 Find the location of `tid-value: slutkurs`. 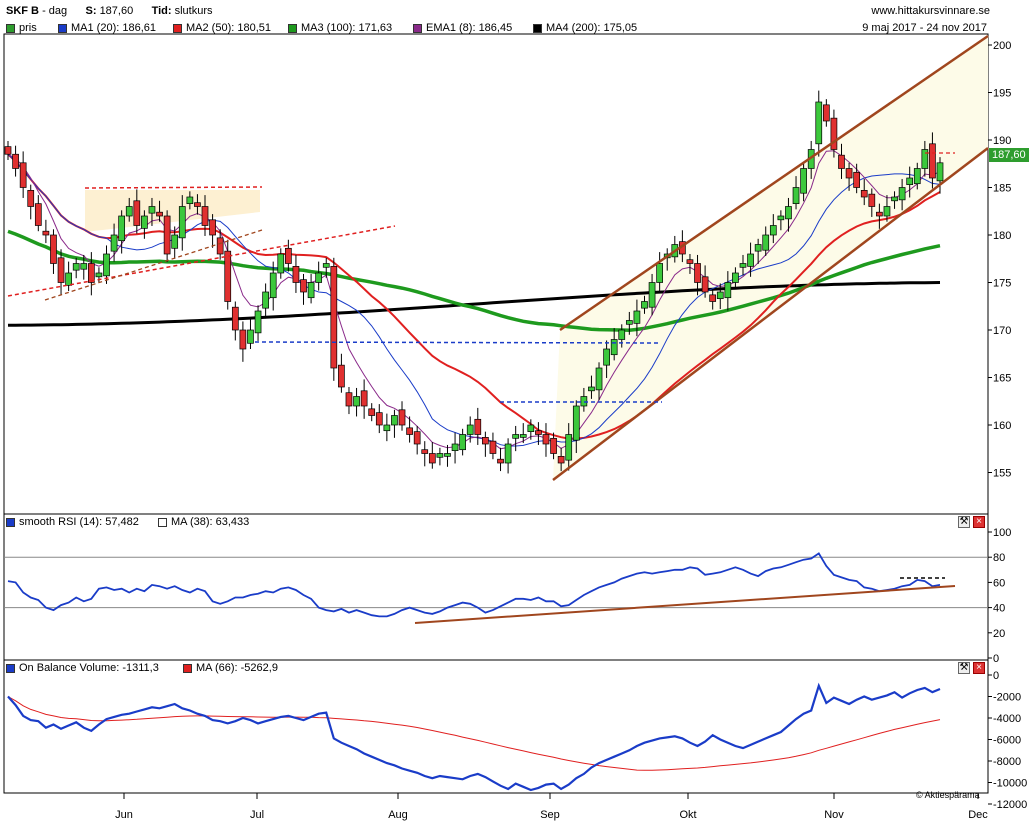

tid-value: slutkurs is located at coordinates (193, 11).